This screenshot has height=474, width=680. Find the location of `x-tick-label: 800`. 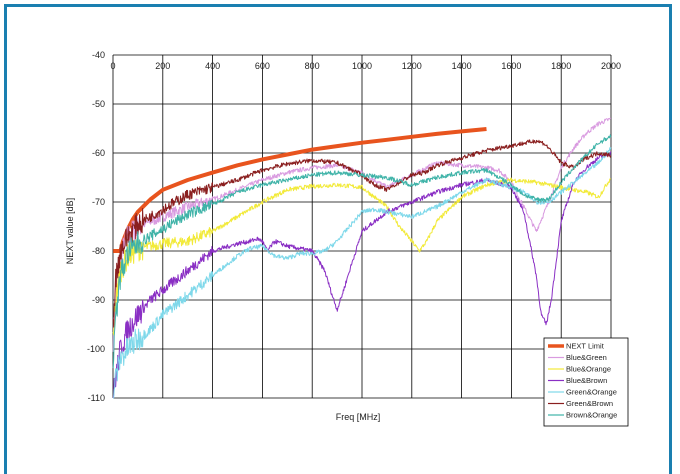

x-tick-label: 800 is located at coordinates (312, 66).